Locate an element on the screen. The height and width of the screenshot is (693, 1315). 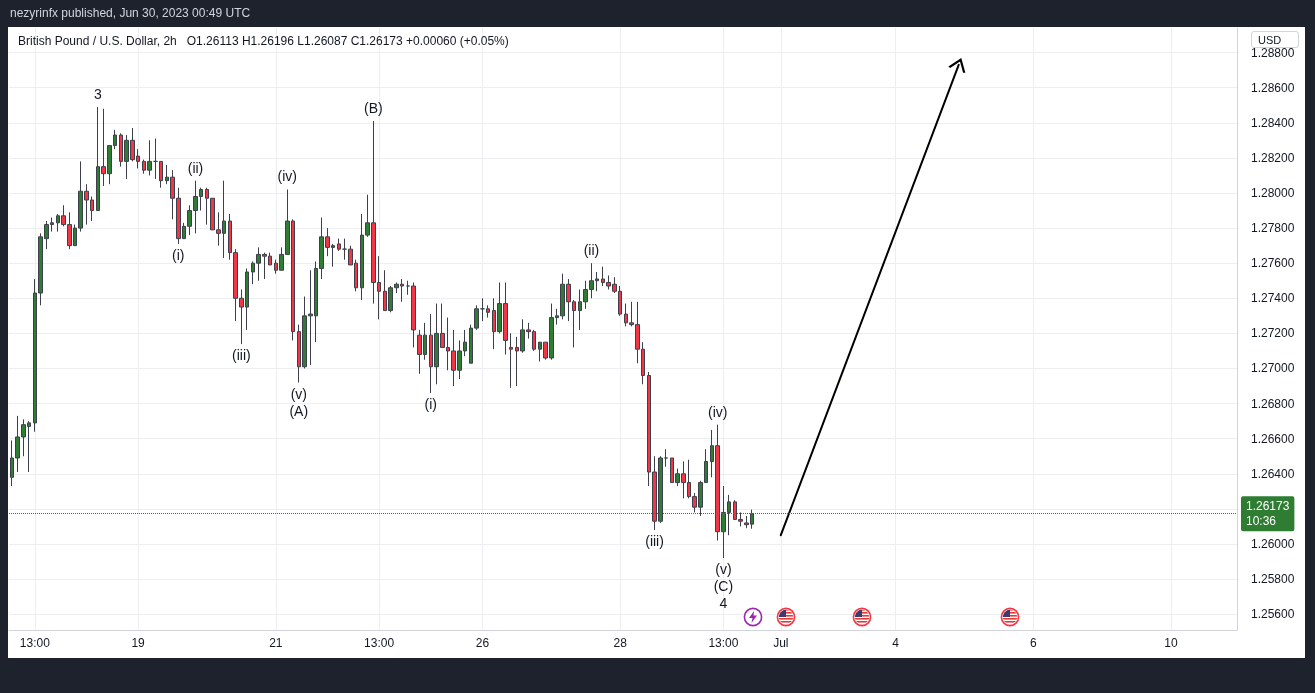
y-tick-label: 1.28800 is located at coordinates (1273, 52).